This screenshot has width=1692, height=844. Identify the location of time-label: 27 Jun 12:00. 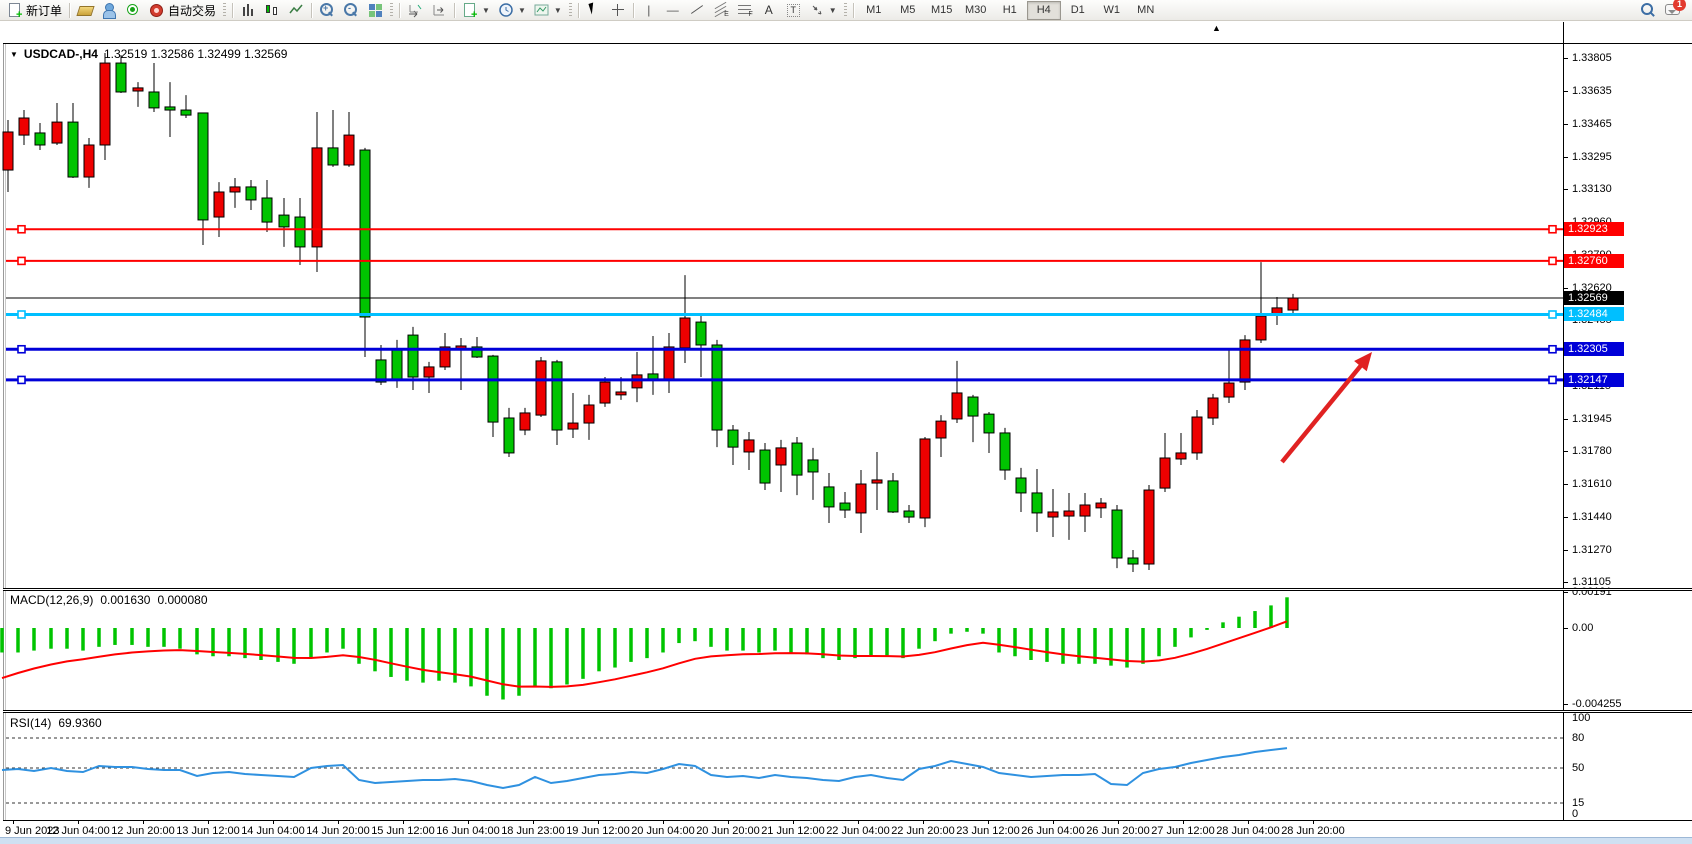
(1183, 831).